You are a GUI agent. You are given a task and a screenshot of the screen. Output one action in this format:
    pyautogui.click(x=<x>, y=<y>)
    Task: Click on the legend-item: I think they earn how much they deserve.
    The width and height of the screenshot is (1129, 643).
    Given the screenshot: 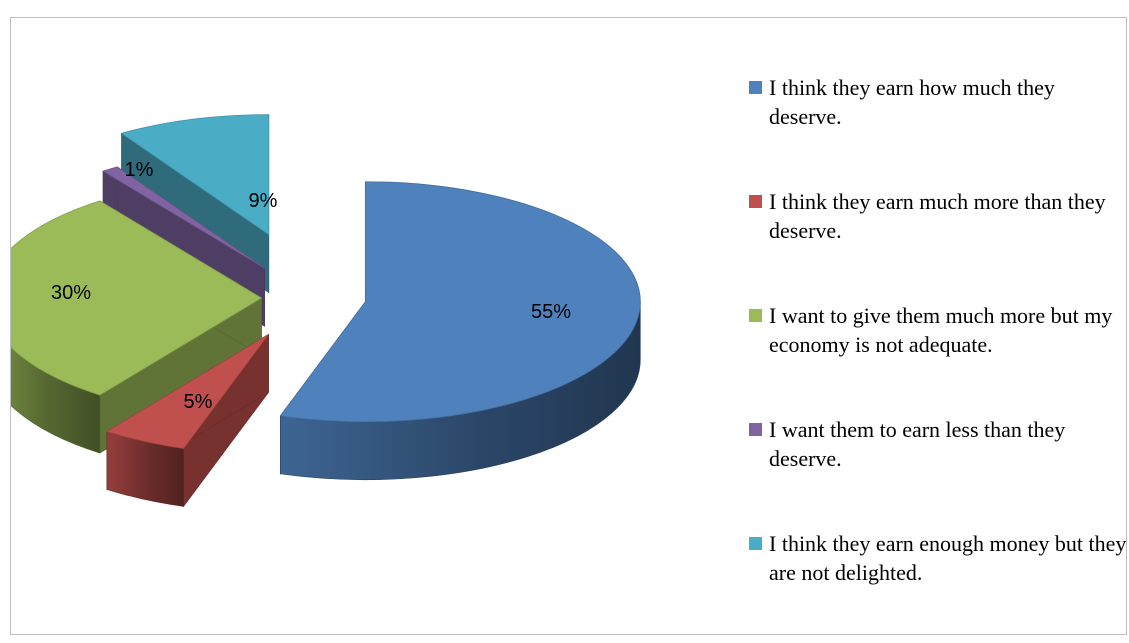 What is the action you would take?
    pyautogui.click(x=938, y=130)
    